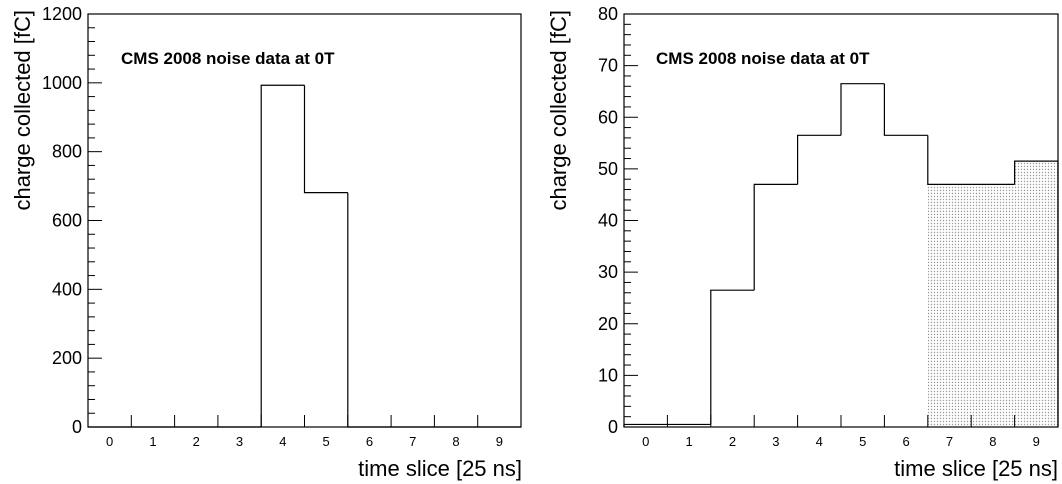 This screenshot has height=484, width=1062. What do you see at coordinates (608, 221) in the screenshot?
I see `y-tick-label: 40` at bounding box center [608, 221].